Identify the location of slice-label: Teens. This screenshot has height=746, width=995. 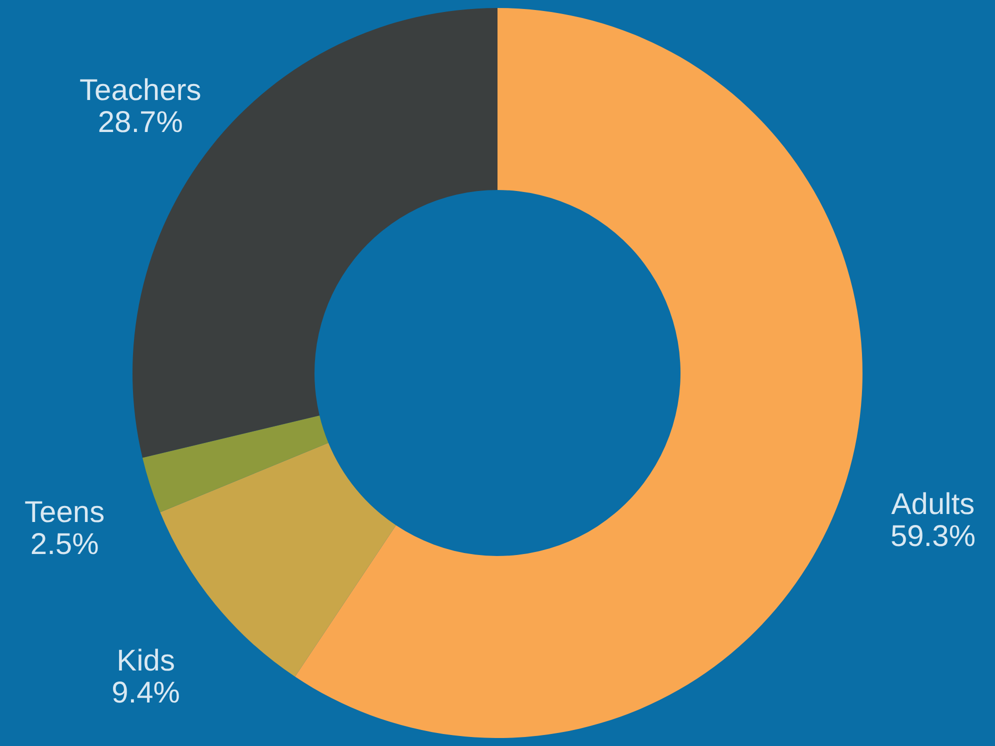
(64, 513).